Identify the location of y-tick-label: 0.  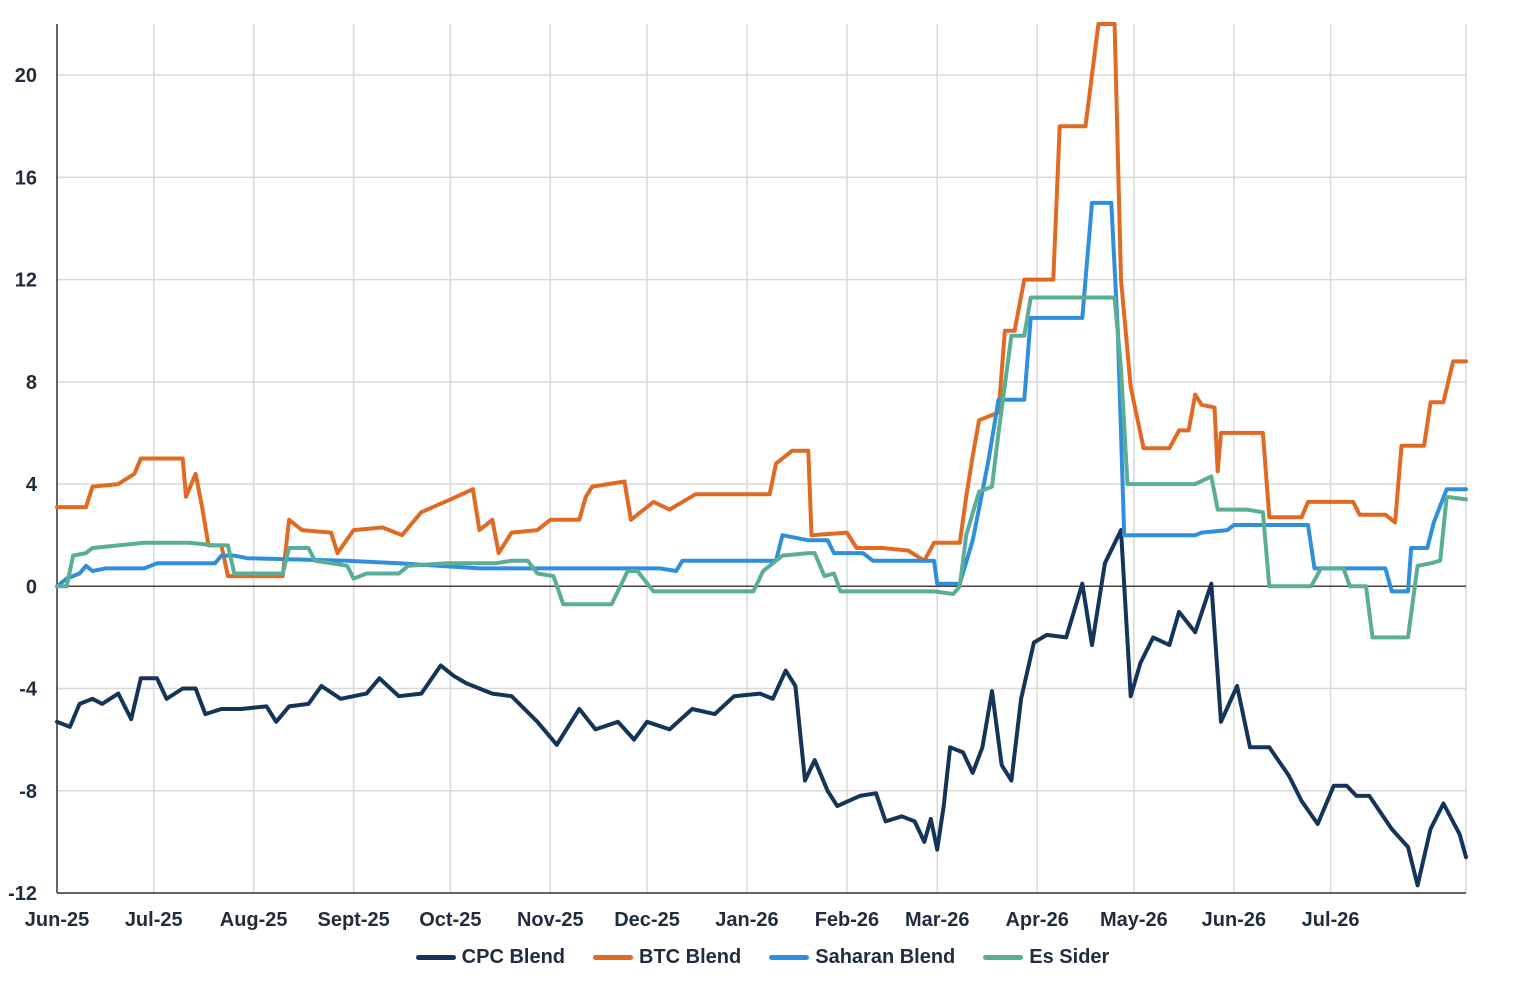
(31, 587).